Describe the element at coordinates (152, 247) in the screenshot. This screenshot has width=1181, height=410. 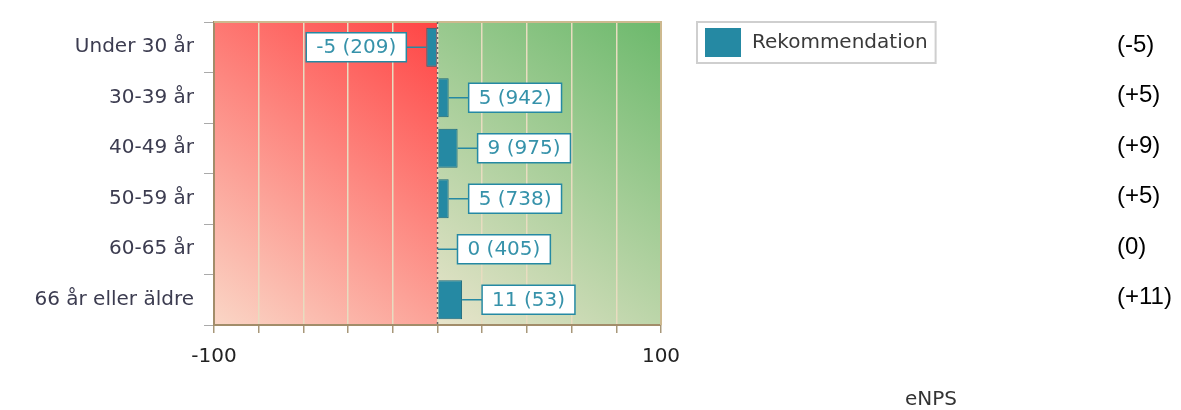
I see `y-tick-label: 60-65 år` at that location.